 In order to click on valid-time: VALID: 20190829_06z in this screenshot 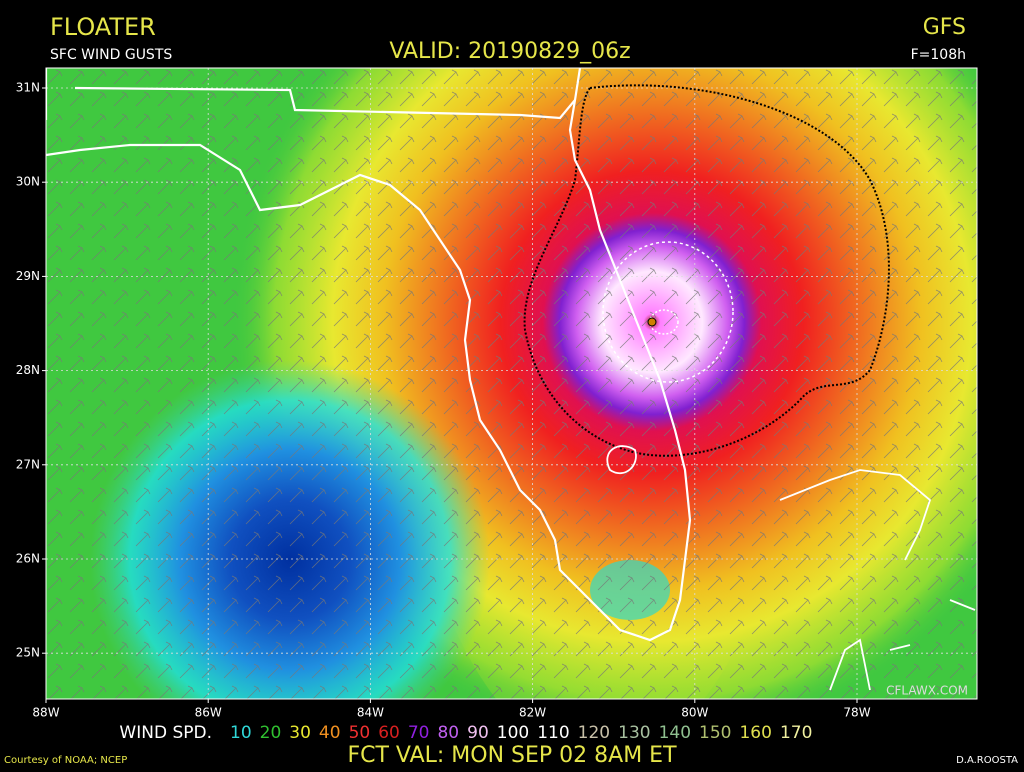, I will do `click(509, 51)`.